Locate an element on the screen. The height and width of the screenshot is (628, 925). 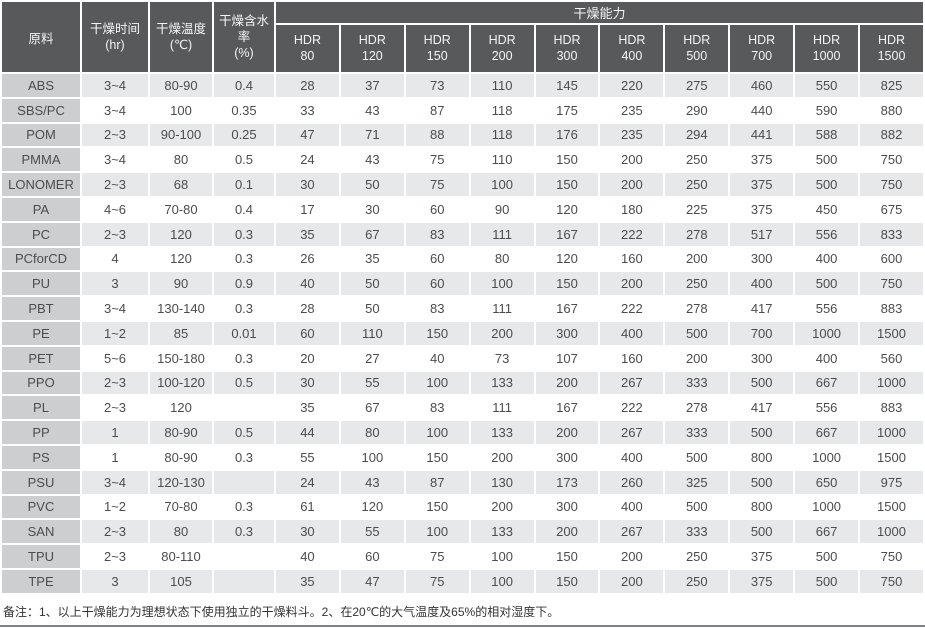
capacity-cell-hdr-700: 460 is located at coordinates (762, 85).